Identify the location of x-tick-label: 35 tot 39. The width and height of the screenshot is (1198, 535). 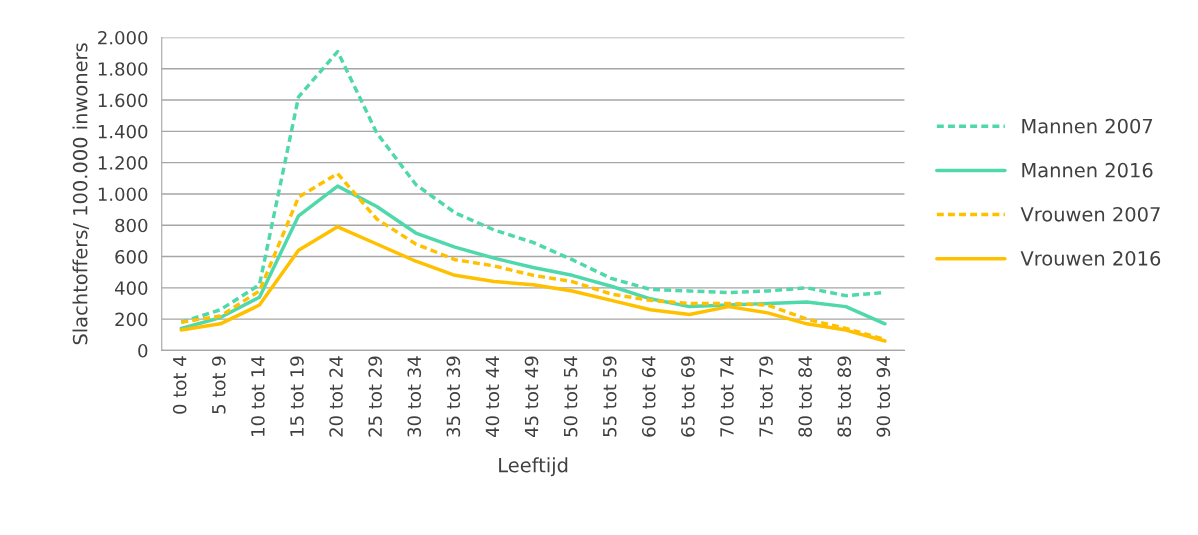
(453, 396).